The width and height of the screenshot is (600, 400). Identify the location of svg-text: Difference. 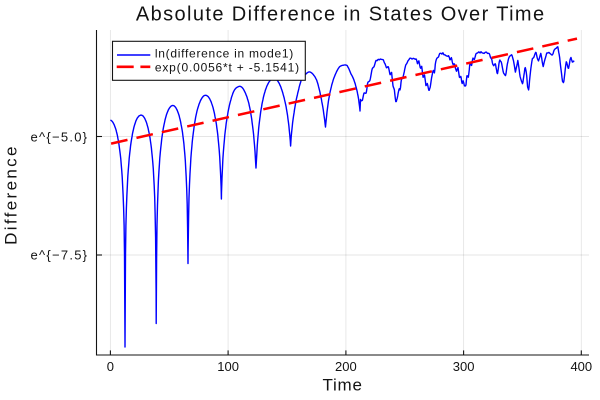
(10, 194).